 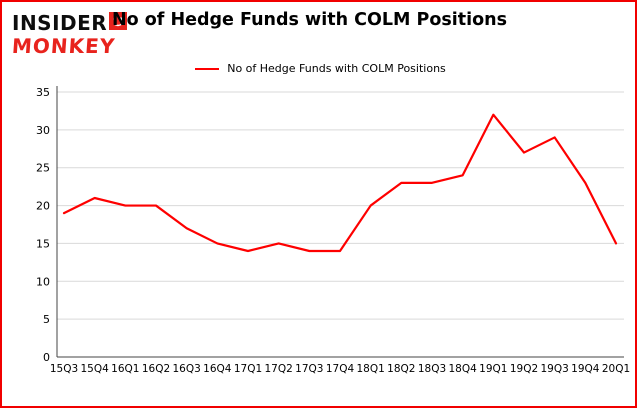 I want to click on y-axis-tick-label: 10, so click(x=43, y=281).